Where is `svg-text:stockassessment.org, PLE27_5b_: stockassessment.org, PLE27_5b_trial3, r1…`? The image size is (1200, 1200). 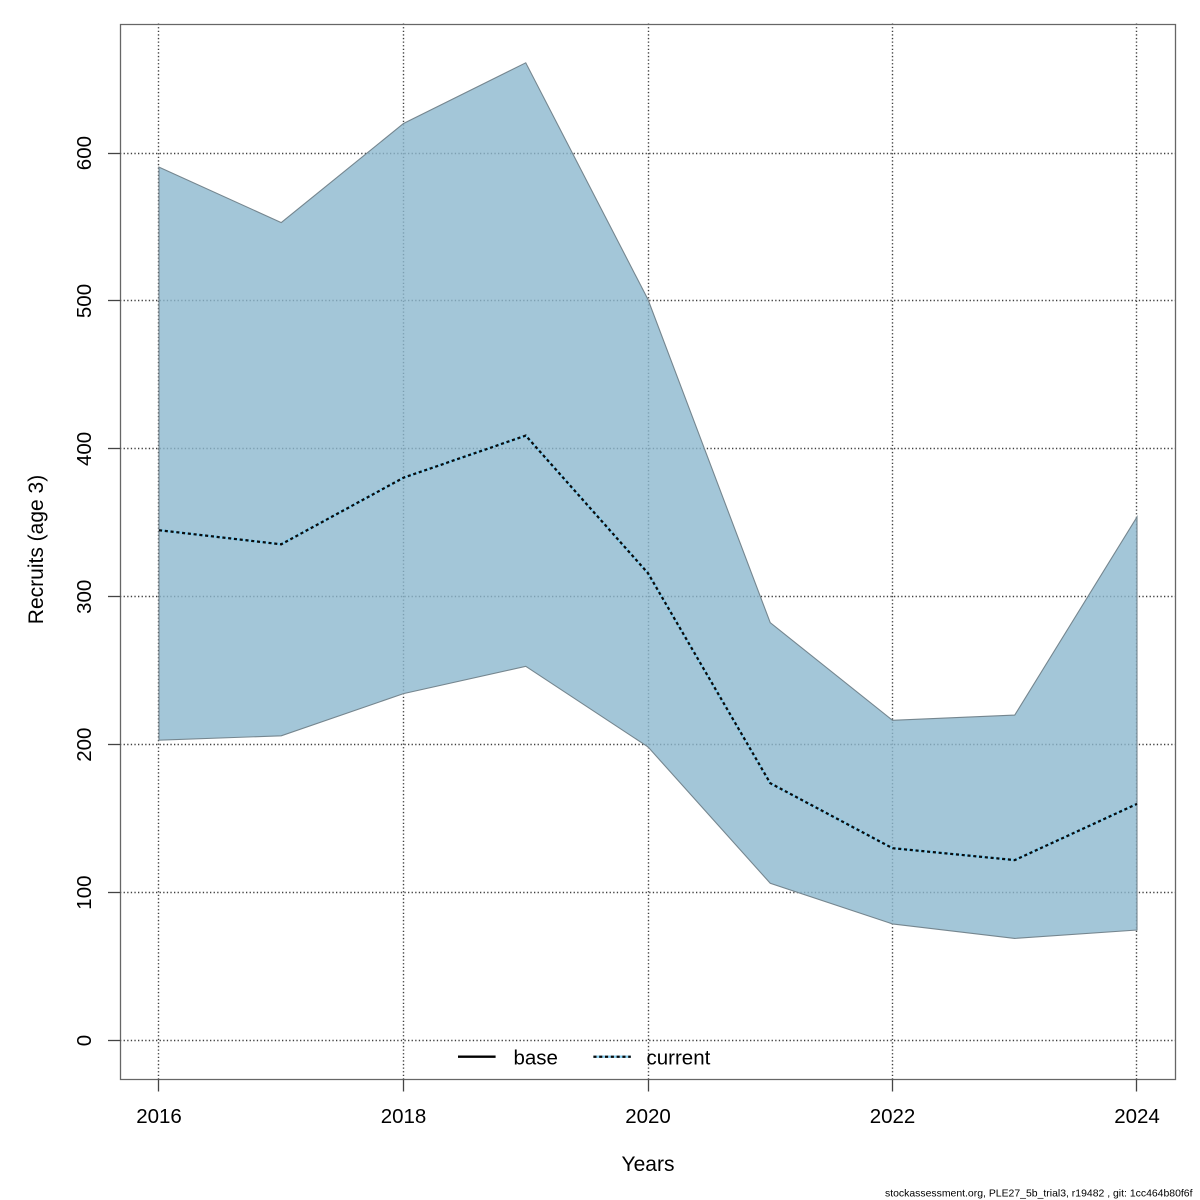
svg-text:stockassessment.org, PLE27_5b_: stockassessment.org, PLE27_5b_trial3, r1… is located at coordinates (1039, 1194).